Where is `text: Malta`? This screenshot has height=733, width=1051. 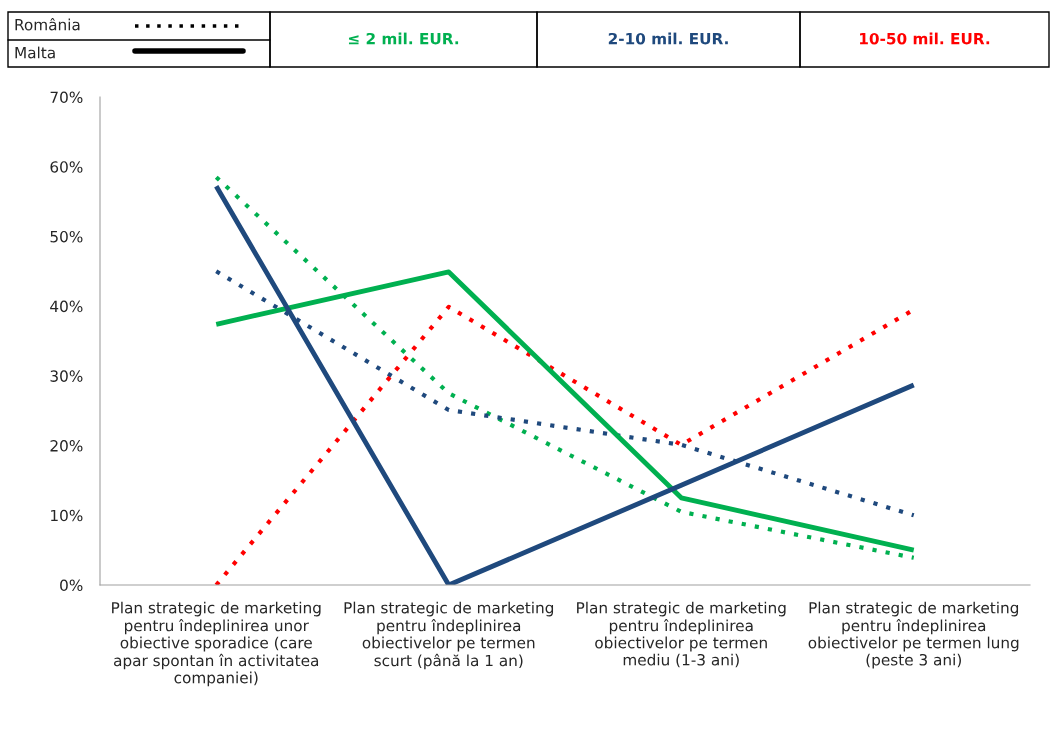 text: Malta is located at coordinates (35, 52).